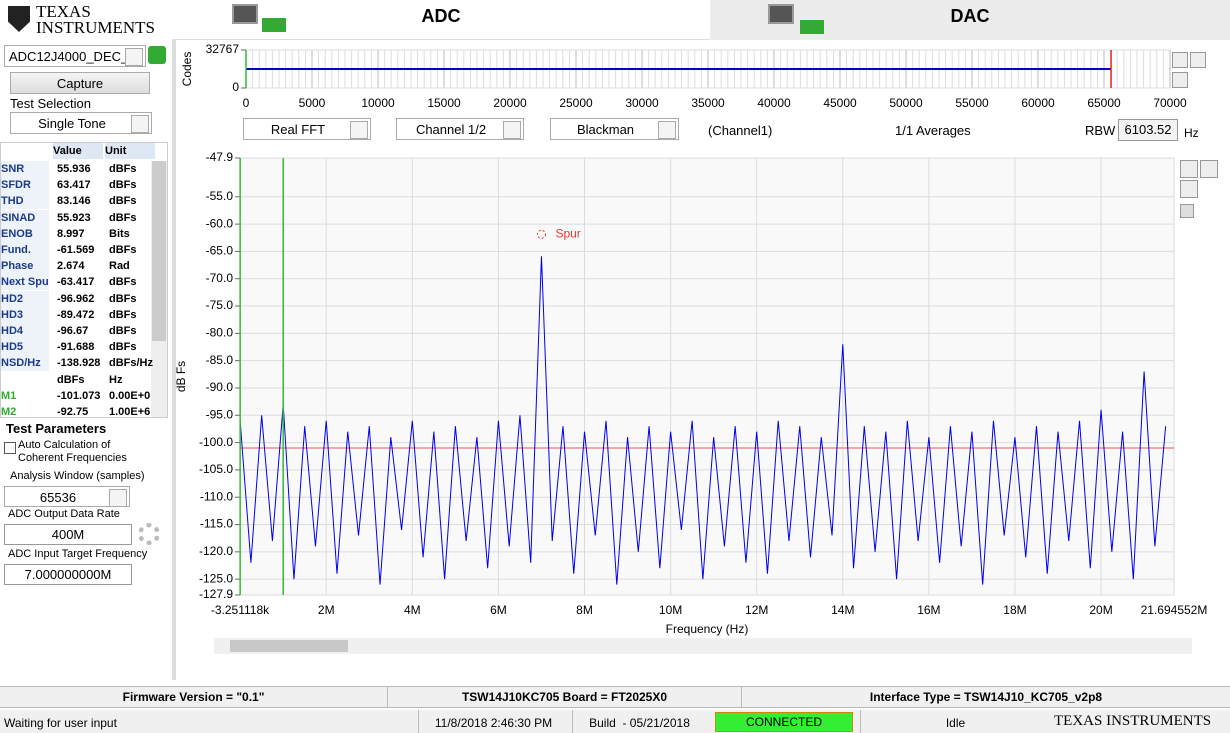  I want to click on table-cell: -101.073, so click(79, 395).